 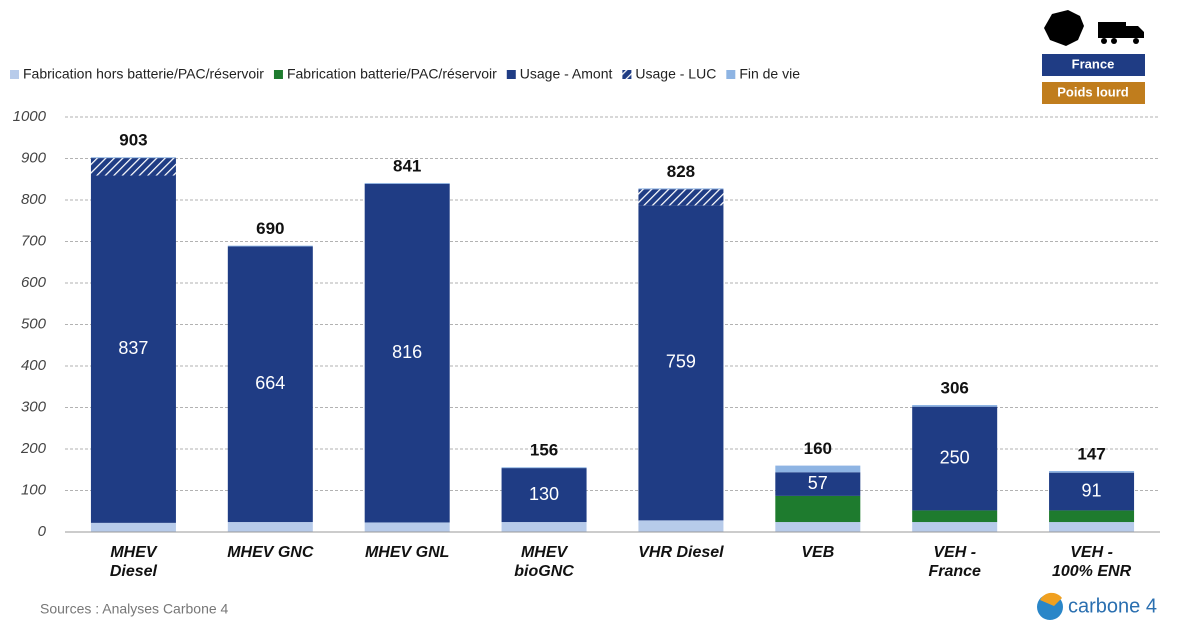 What do you see at coordinates (143, 74) in the screenshot?
I see `legend-label: Fabrication hors batterie/PAC/réservoir` at bounding box center [143, 74].